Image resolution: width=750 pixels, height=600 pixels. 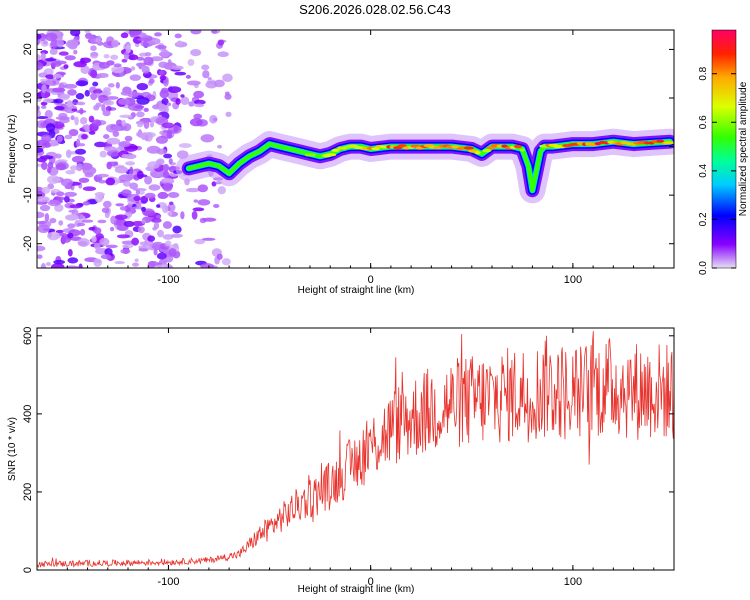 What do you see at coordinates (135, 149) in the screenshot?
I see `noise-region` at bounding box center [135, 149].